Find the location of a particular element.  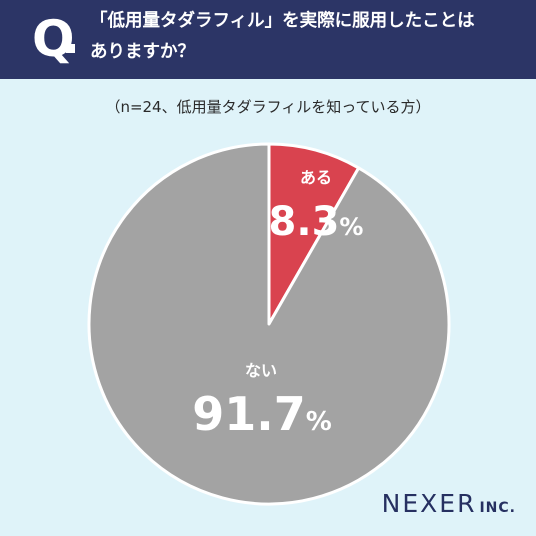

slice-value-label: 8.3% is located at coordinates (316, 222).